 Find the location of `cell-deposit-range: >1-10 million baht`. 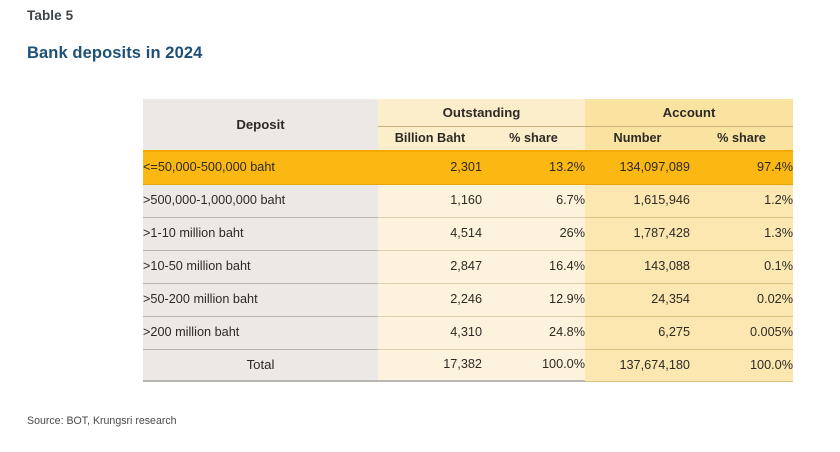

cell-deposit-range: >1-10 million baht is located at coordinates (260, 234).